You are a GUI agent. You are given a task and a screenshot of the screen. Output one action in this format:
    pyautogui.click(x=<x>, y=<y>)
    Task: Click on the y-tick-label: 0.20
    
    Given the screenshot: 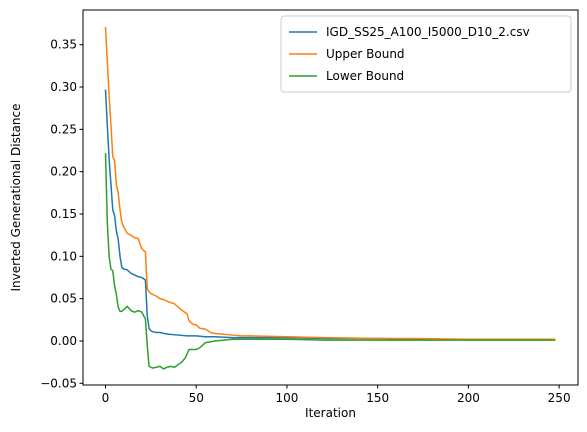 What is the action you would take?
    pyautogui.click(x=63, y=172)
    